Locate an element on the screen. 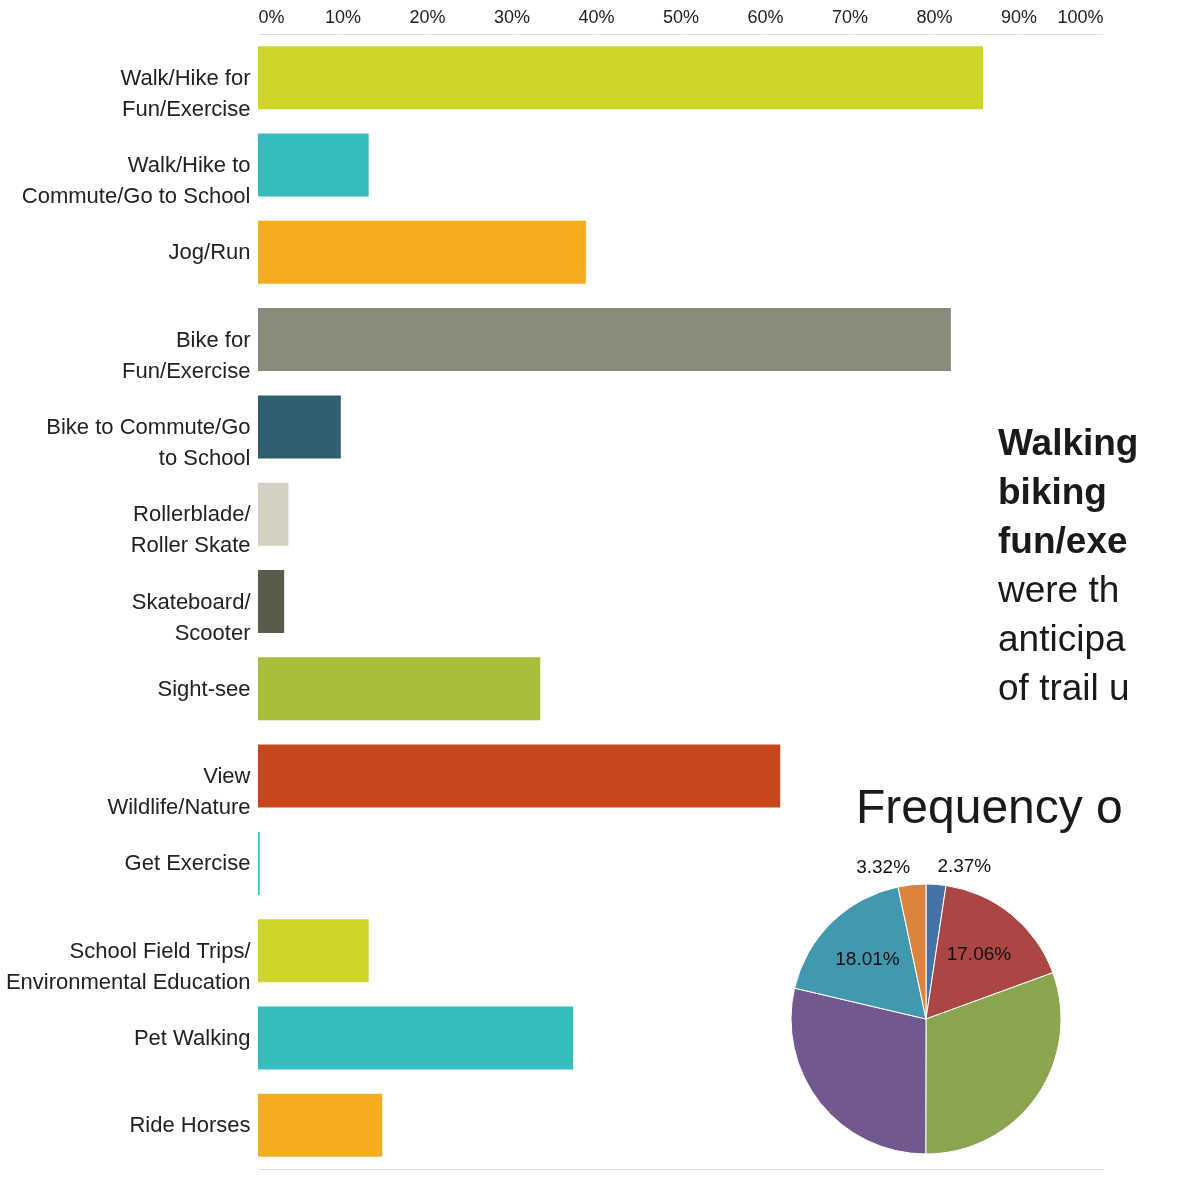  annotation: were th is located at coordinates (1058, 589).